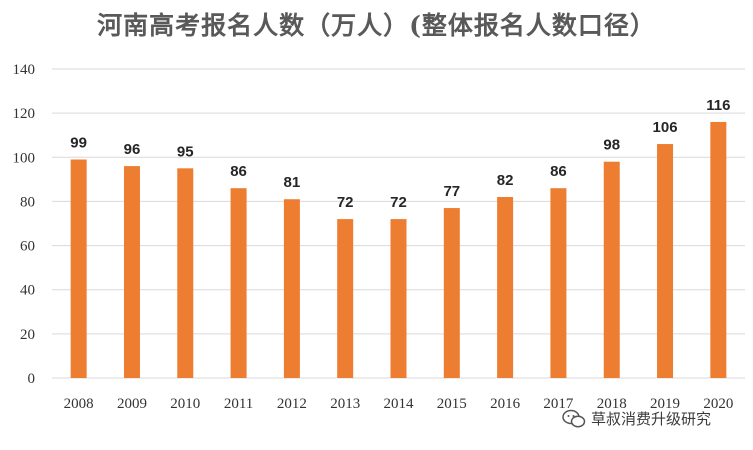 This screenshot has height=450, width=753. What do you see at coordinates (185, 404) in the screenshot?
I see `x-tick-label: 2010` at bounding box center [185, 404].